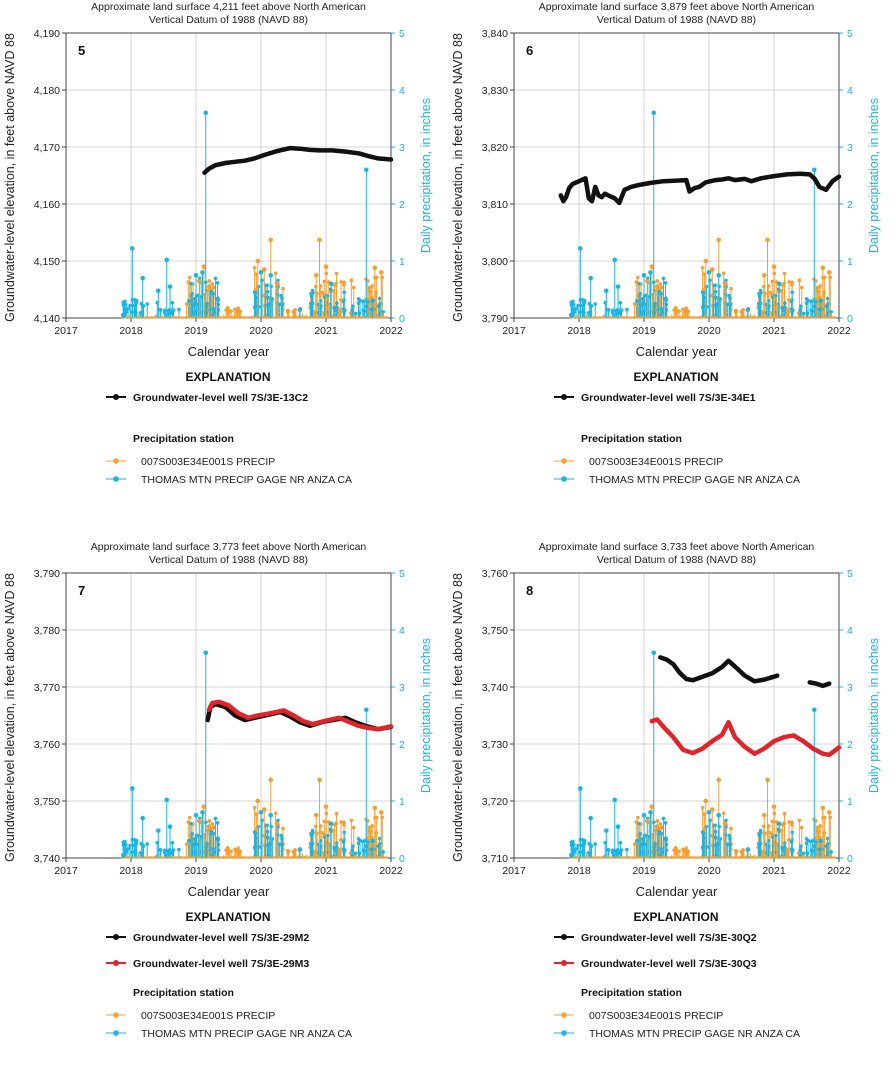 Image resolution: width=896 pixels, height=1080 pixels. What do you see at coordinates (745, 672) in the screenshot?
I see `groundwater-series-line` at bounding box center [745, 672].